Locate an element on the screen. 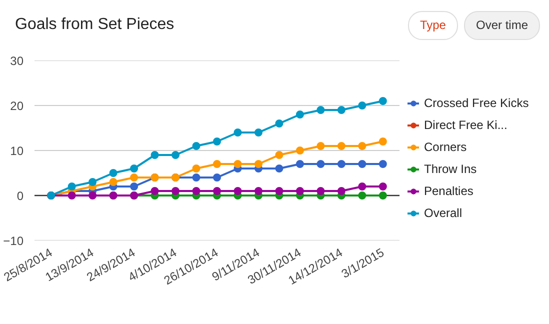 This screenshot has width=549, height=324. y-tick-label: 10 is located at coordinates (17, 151).